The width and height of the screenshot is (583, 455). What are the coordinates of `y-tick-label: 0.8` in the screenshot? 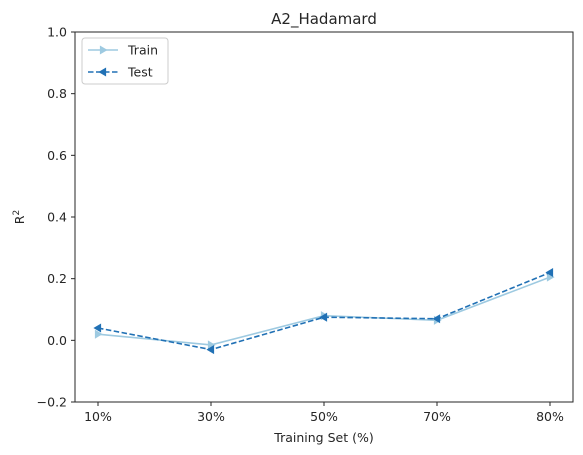 It's located at (57, 93).